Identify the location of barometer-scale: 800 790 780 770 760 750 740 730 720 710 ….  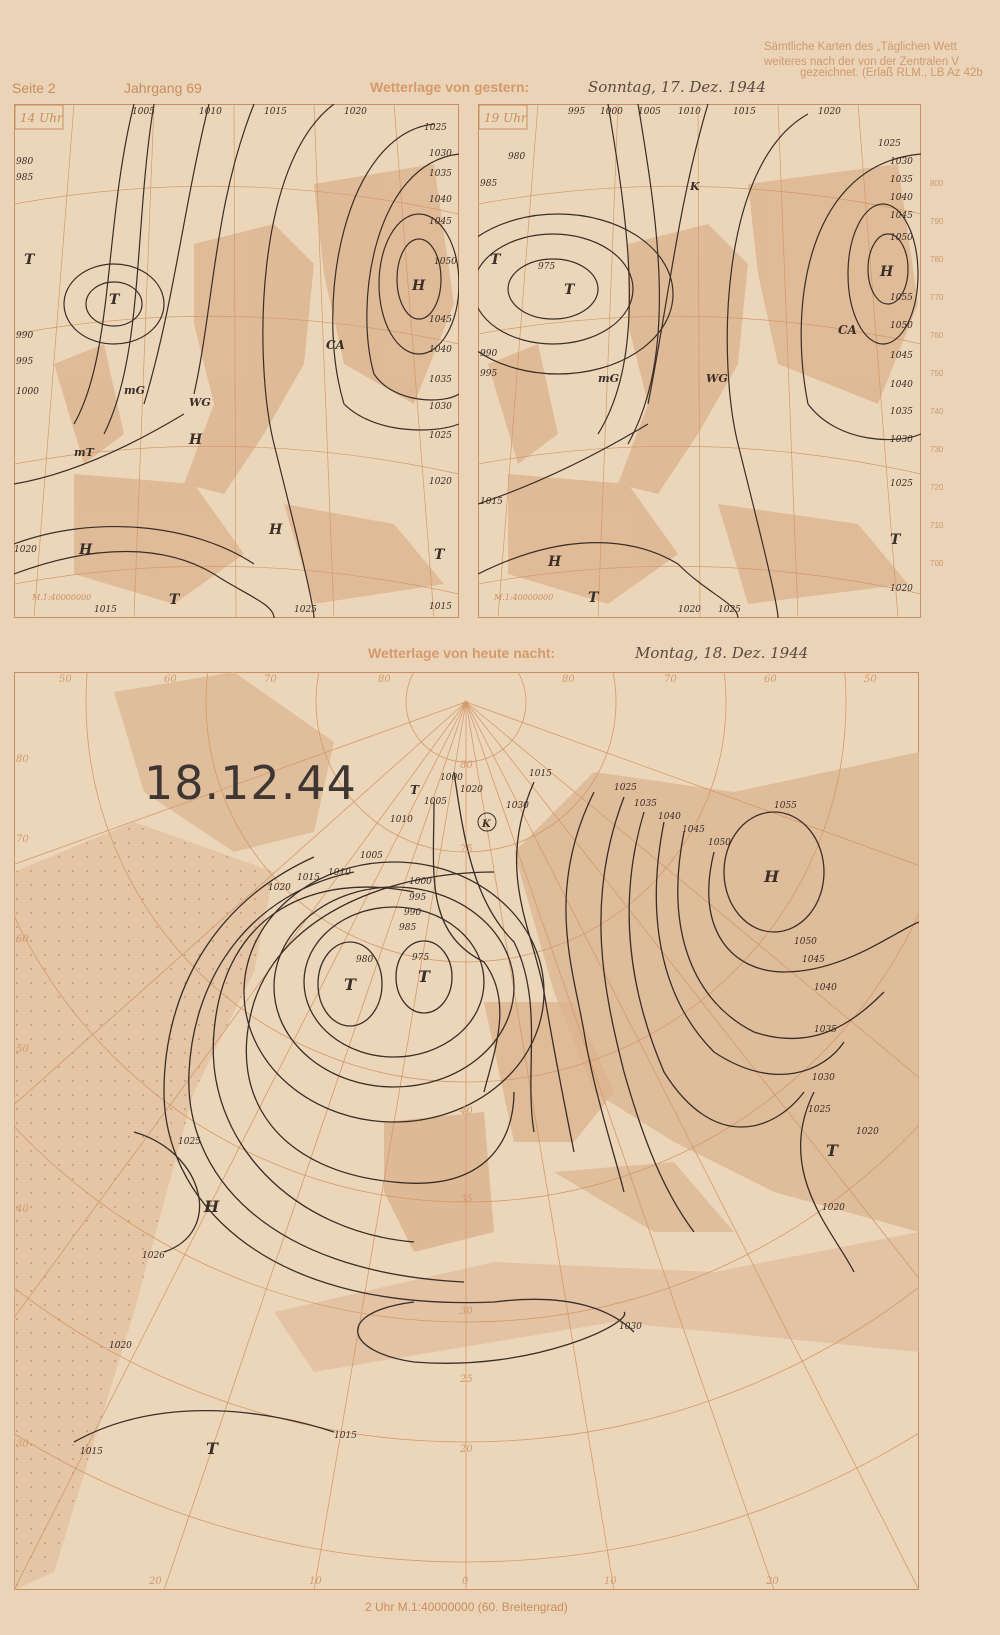
(945, 380).